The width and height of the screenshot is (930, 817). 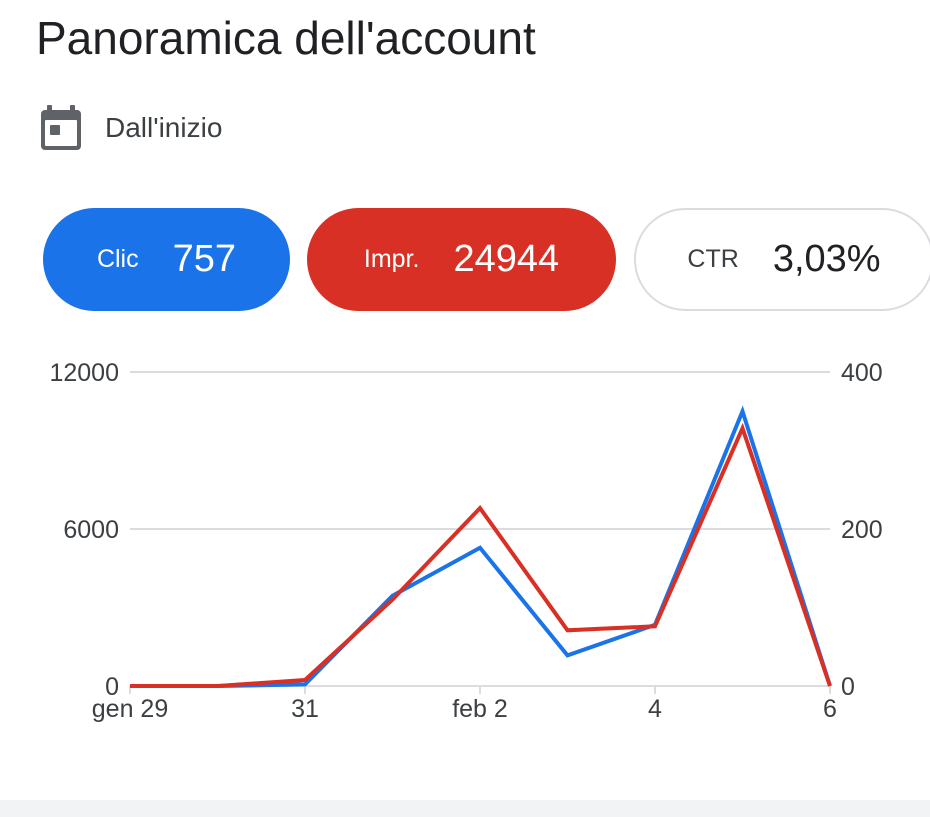 What do you see at coordinates (826, 259) in the screenshot?
I see `metric-value: 3,03%` at bounding box center [826, 259].